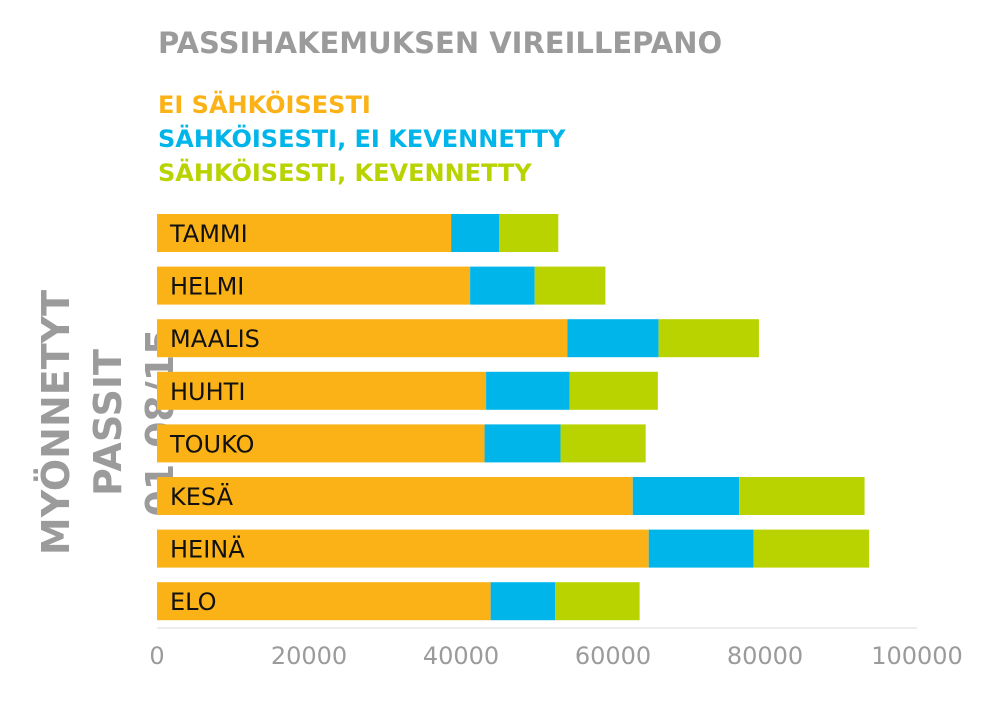 The image size is (1002, 703). What do you see at coordinates (207, 549) in the screenshot?
I see `category-label-heinä: HEINÄ` at bounding box center [207, 549].